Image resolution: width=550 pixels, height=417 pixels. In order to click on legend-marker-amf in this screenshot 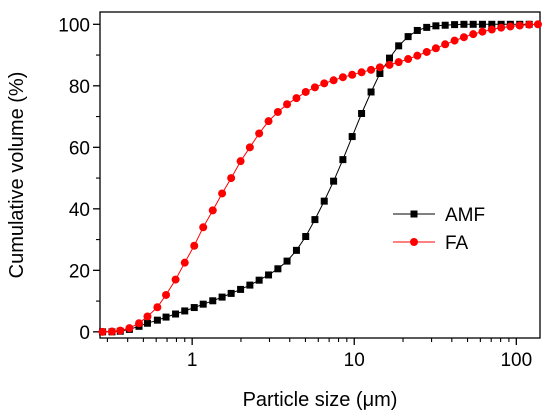, I will do `click(414, 214)`.